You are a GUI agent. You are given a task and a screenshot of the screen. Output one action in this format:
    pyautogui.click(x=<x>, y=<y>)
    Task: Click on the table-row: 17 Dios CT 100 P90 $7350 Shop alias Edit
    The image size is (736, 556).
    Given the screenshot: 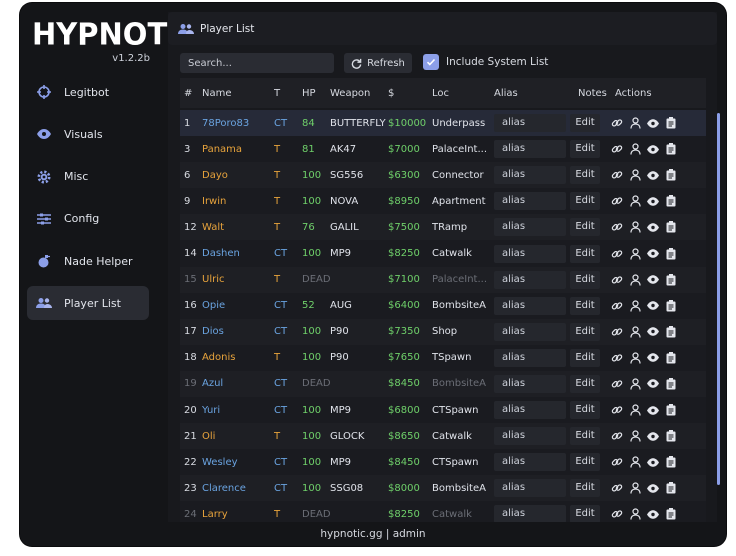 What is the action you would take?
    pyautogui.click(x=443, y=331)
    